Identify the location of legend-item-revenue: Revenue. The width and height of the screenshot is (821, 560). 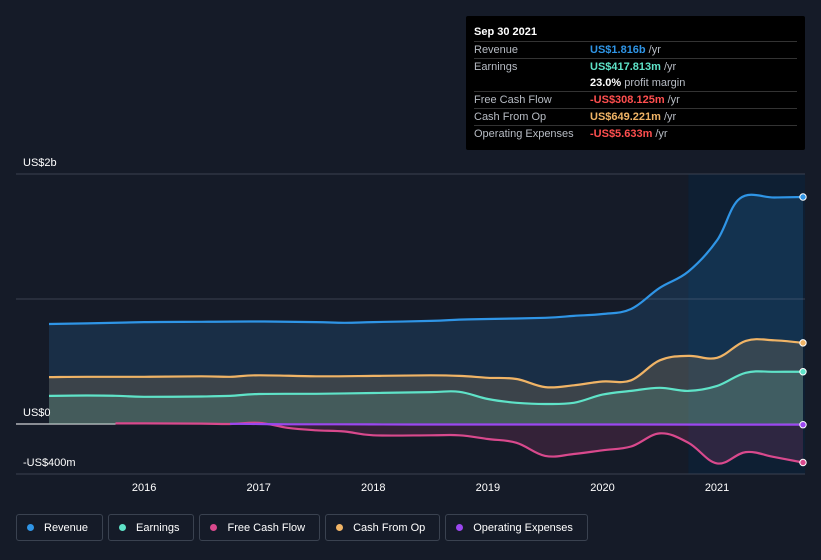
(60, 527).